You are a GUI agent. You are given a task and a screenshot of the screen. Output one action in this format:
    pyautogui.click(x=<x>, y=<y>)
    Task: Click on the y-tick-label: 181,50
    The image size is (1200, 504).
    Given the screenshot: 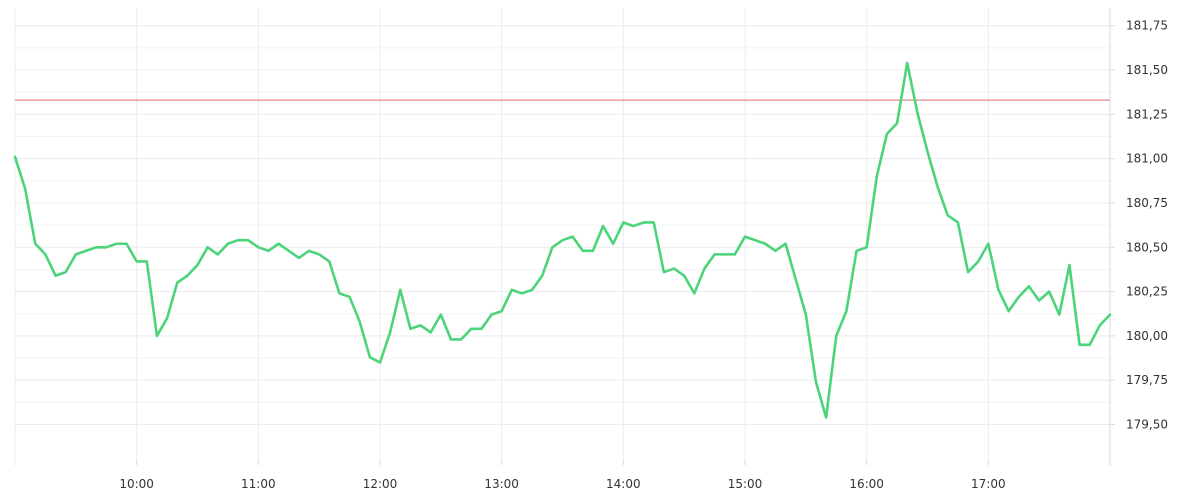 What is the action you would take?
    pyautogui.click(x=1147, y=70)
    